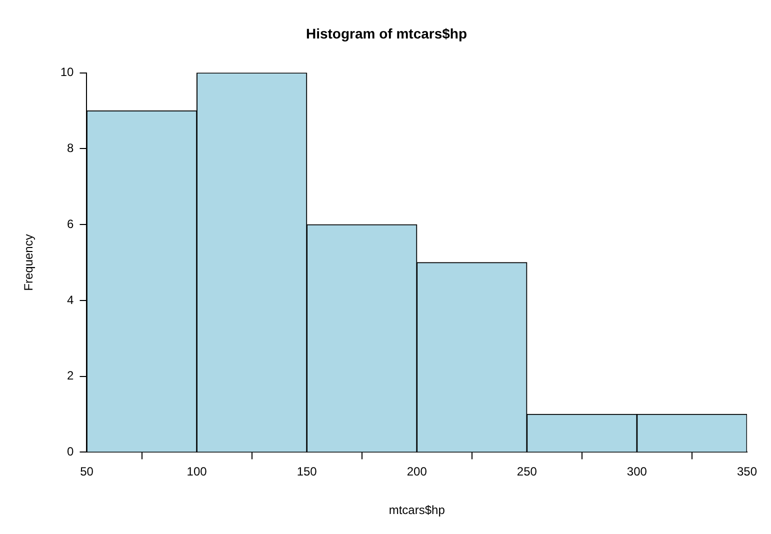 The width and height of the screenshot is (771, 534). What do you see at coordinates (70, 375) in the screenshot?
I see `y-tick-label: 2` at bounding box center [70, 375].